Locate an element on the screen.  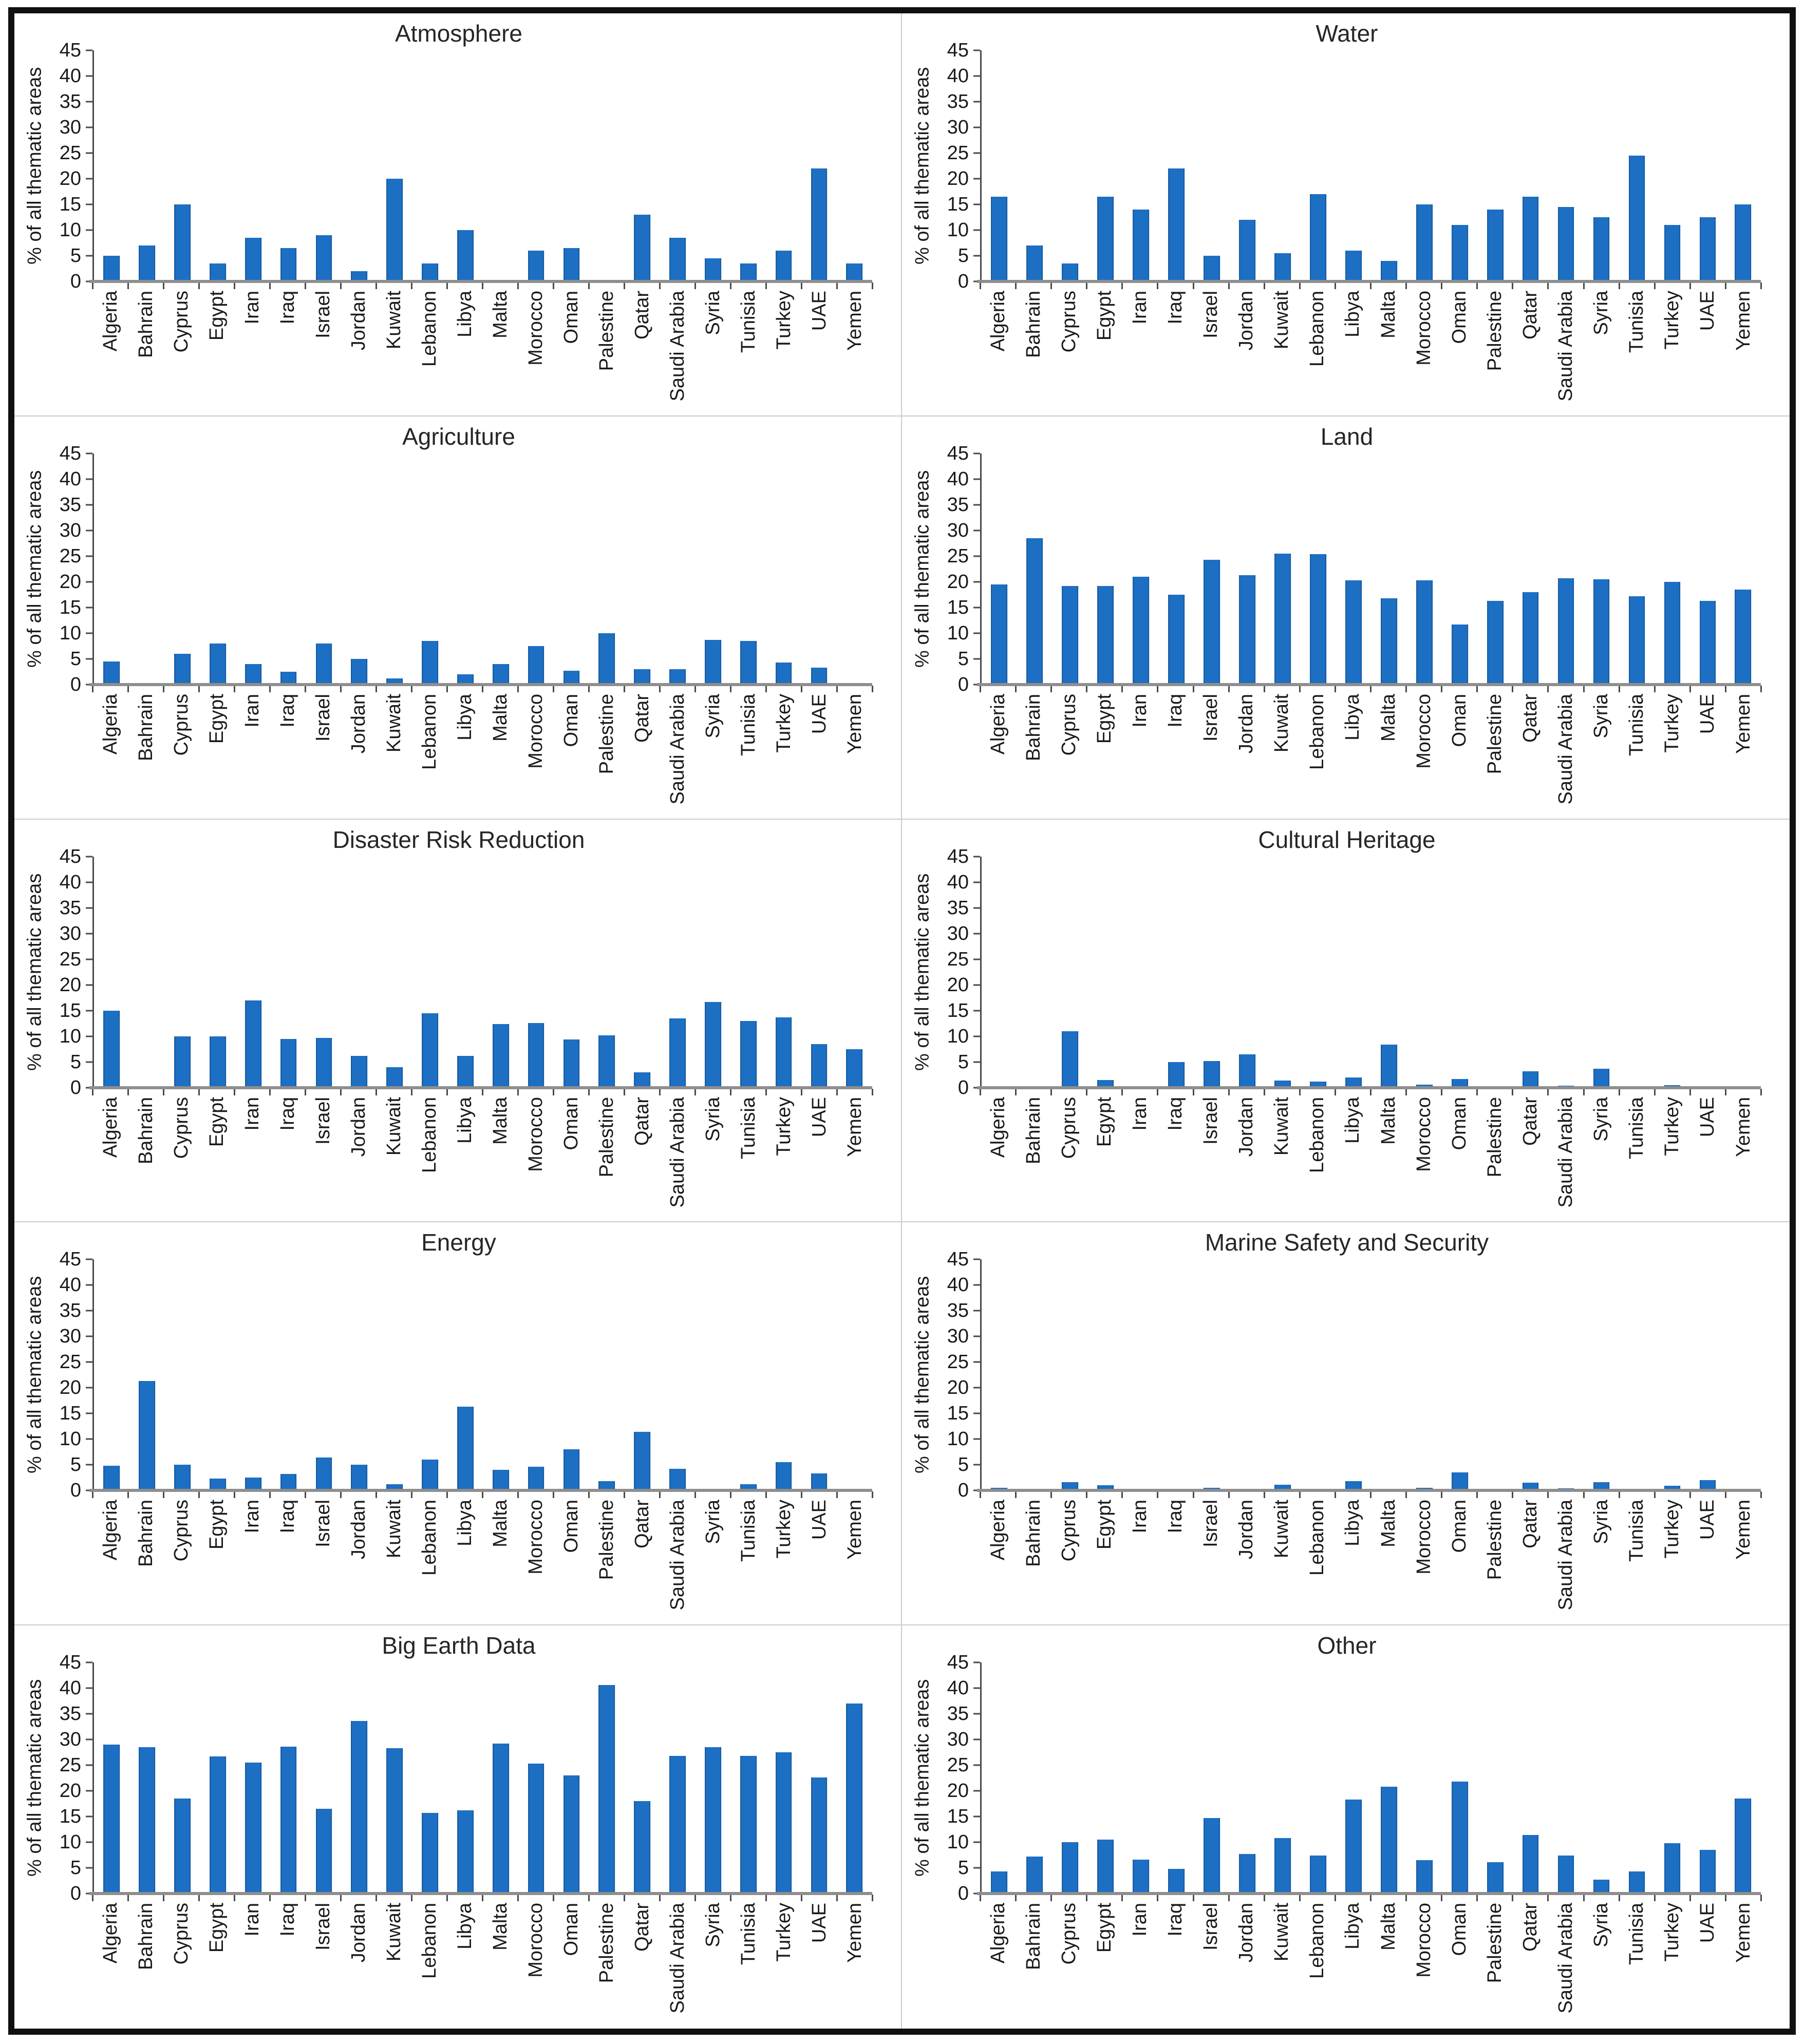
y-tick-label: 20 is located at coordinates (70, 1791).